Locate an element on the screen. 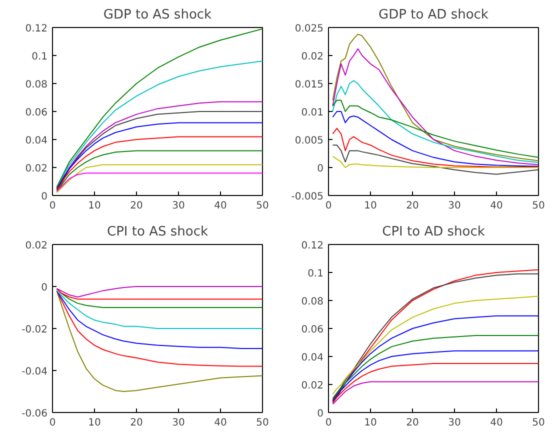 The image size is (553, 434). y-tick-label: 0.025 is located at coordinates (309, 29).